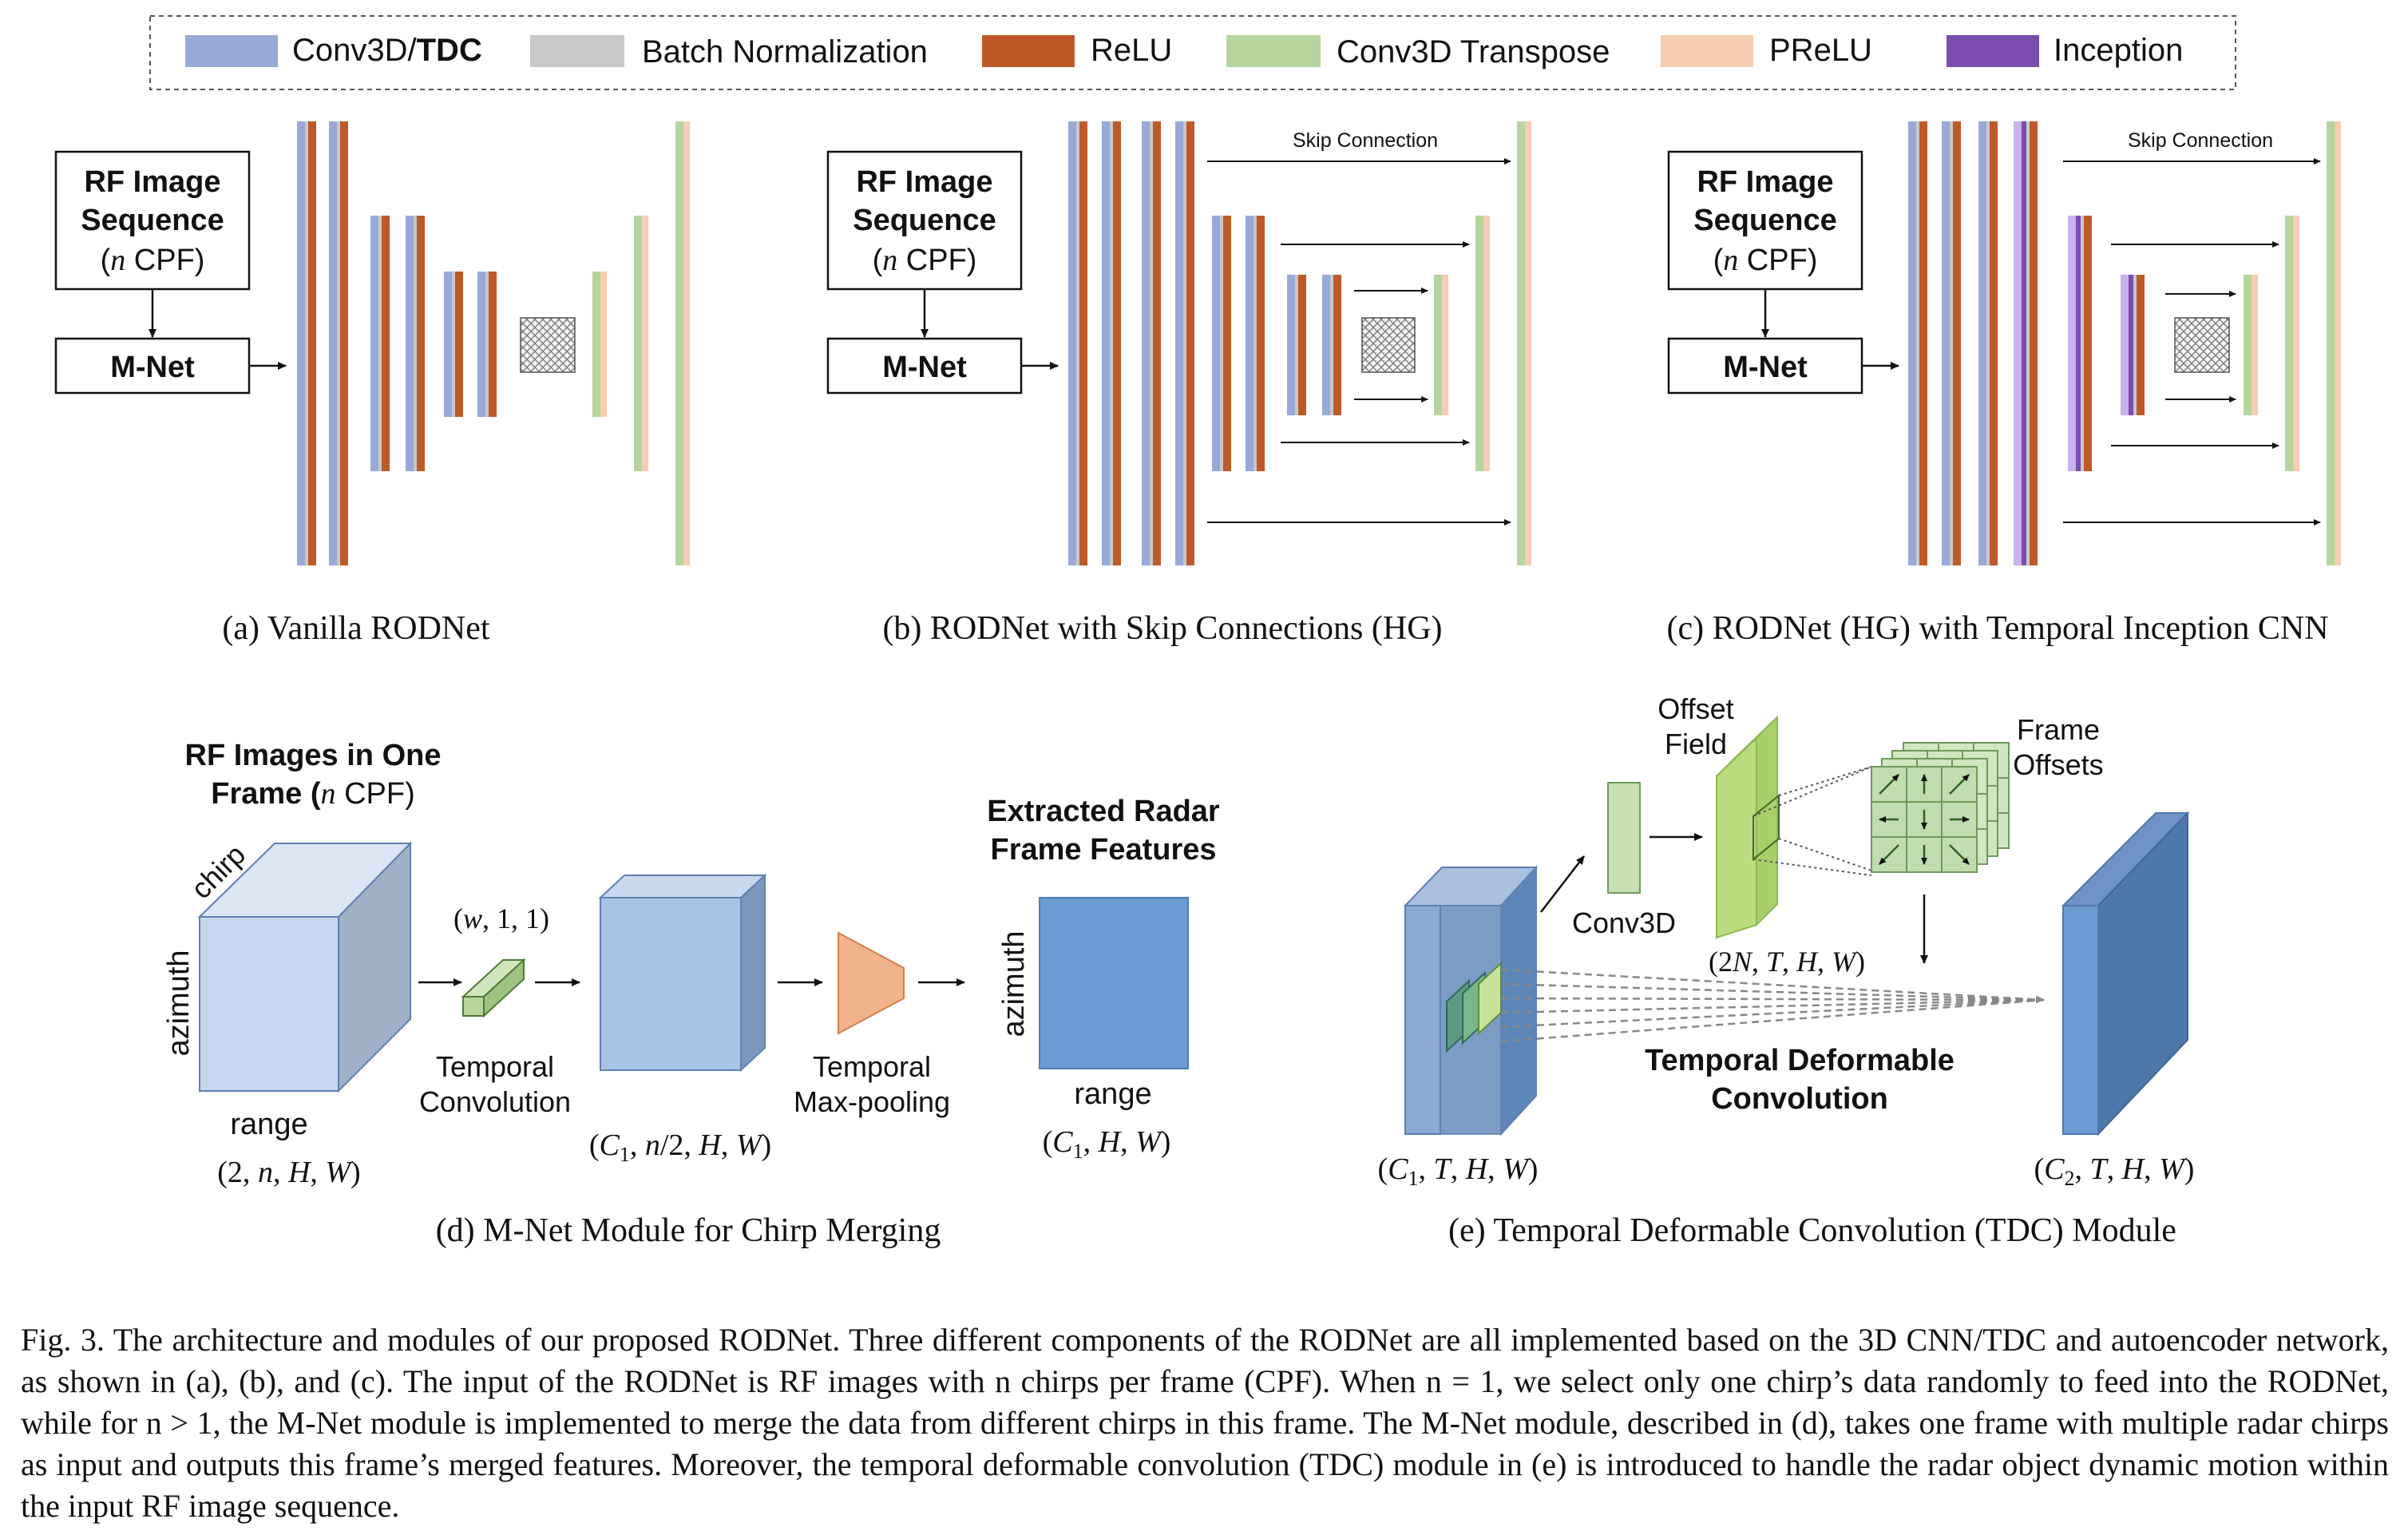  Describe the element at coordinates (1695, 708) in the screenshot. I see `offset-line1: Offset` at that location.